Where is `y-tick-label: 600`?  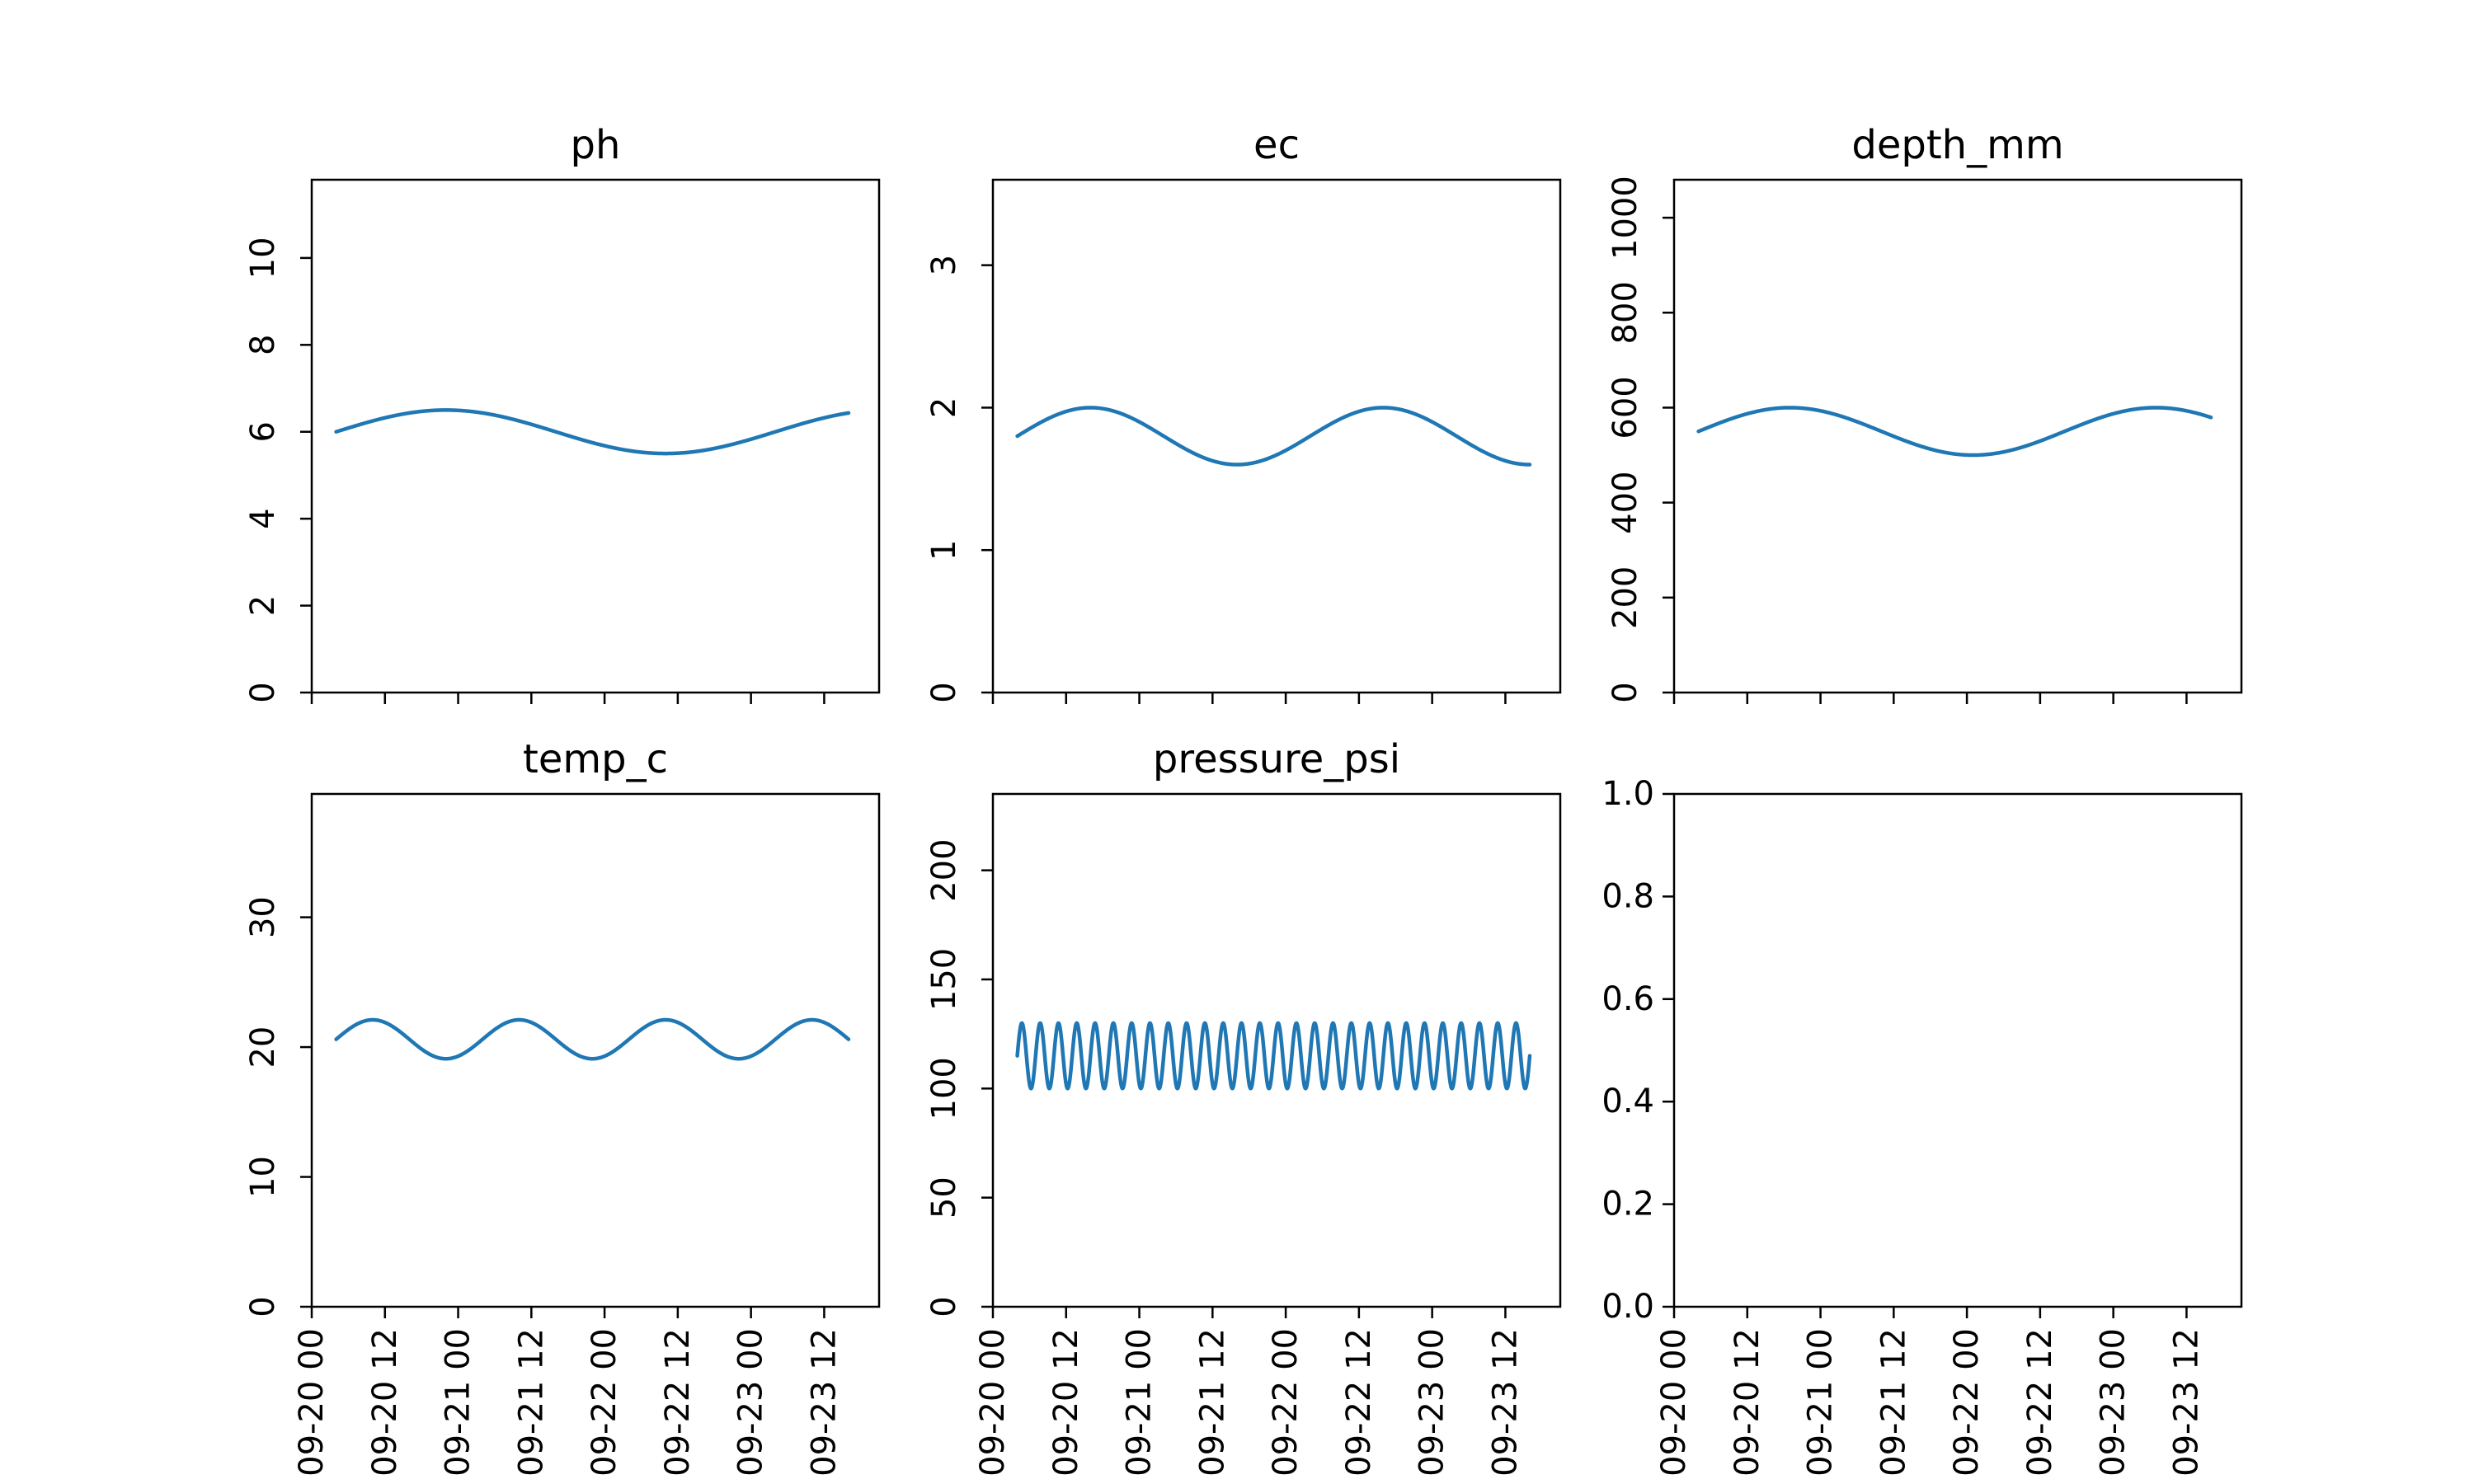
y-tick-label: 600 is located at coordinates (1625, 407).